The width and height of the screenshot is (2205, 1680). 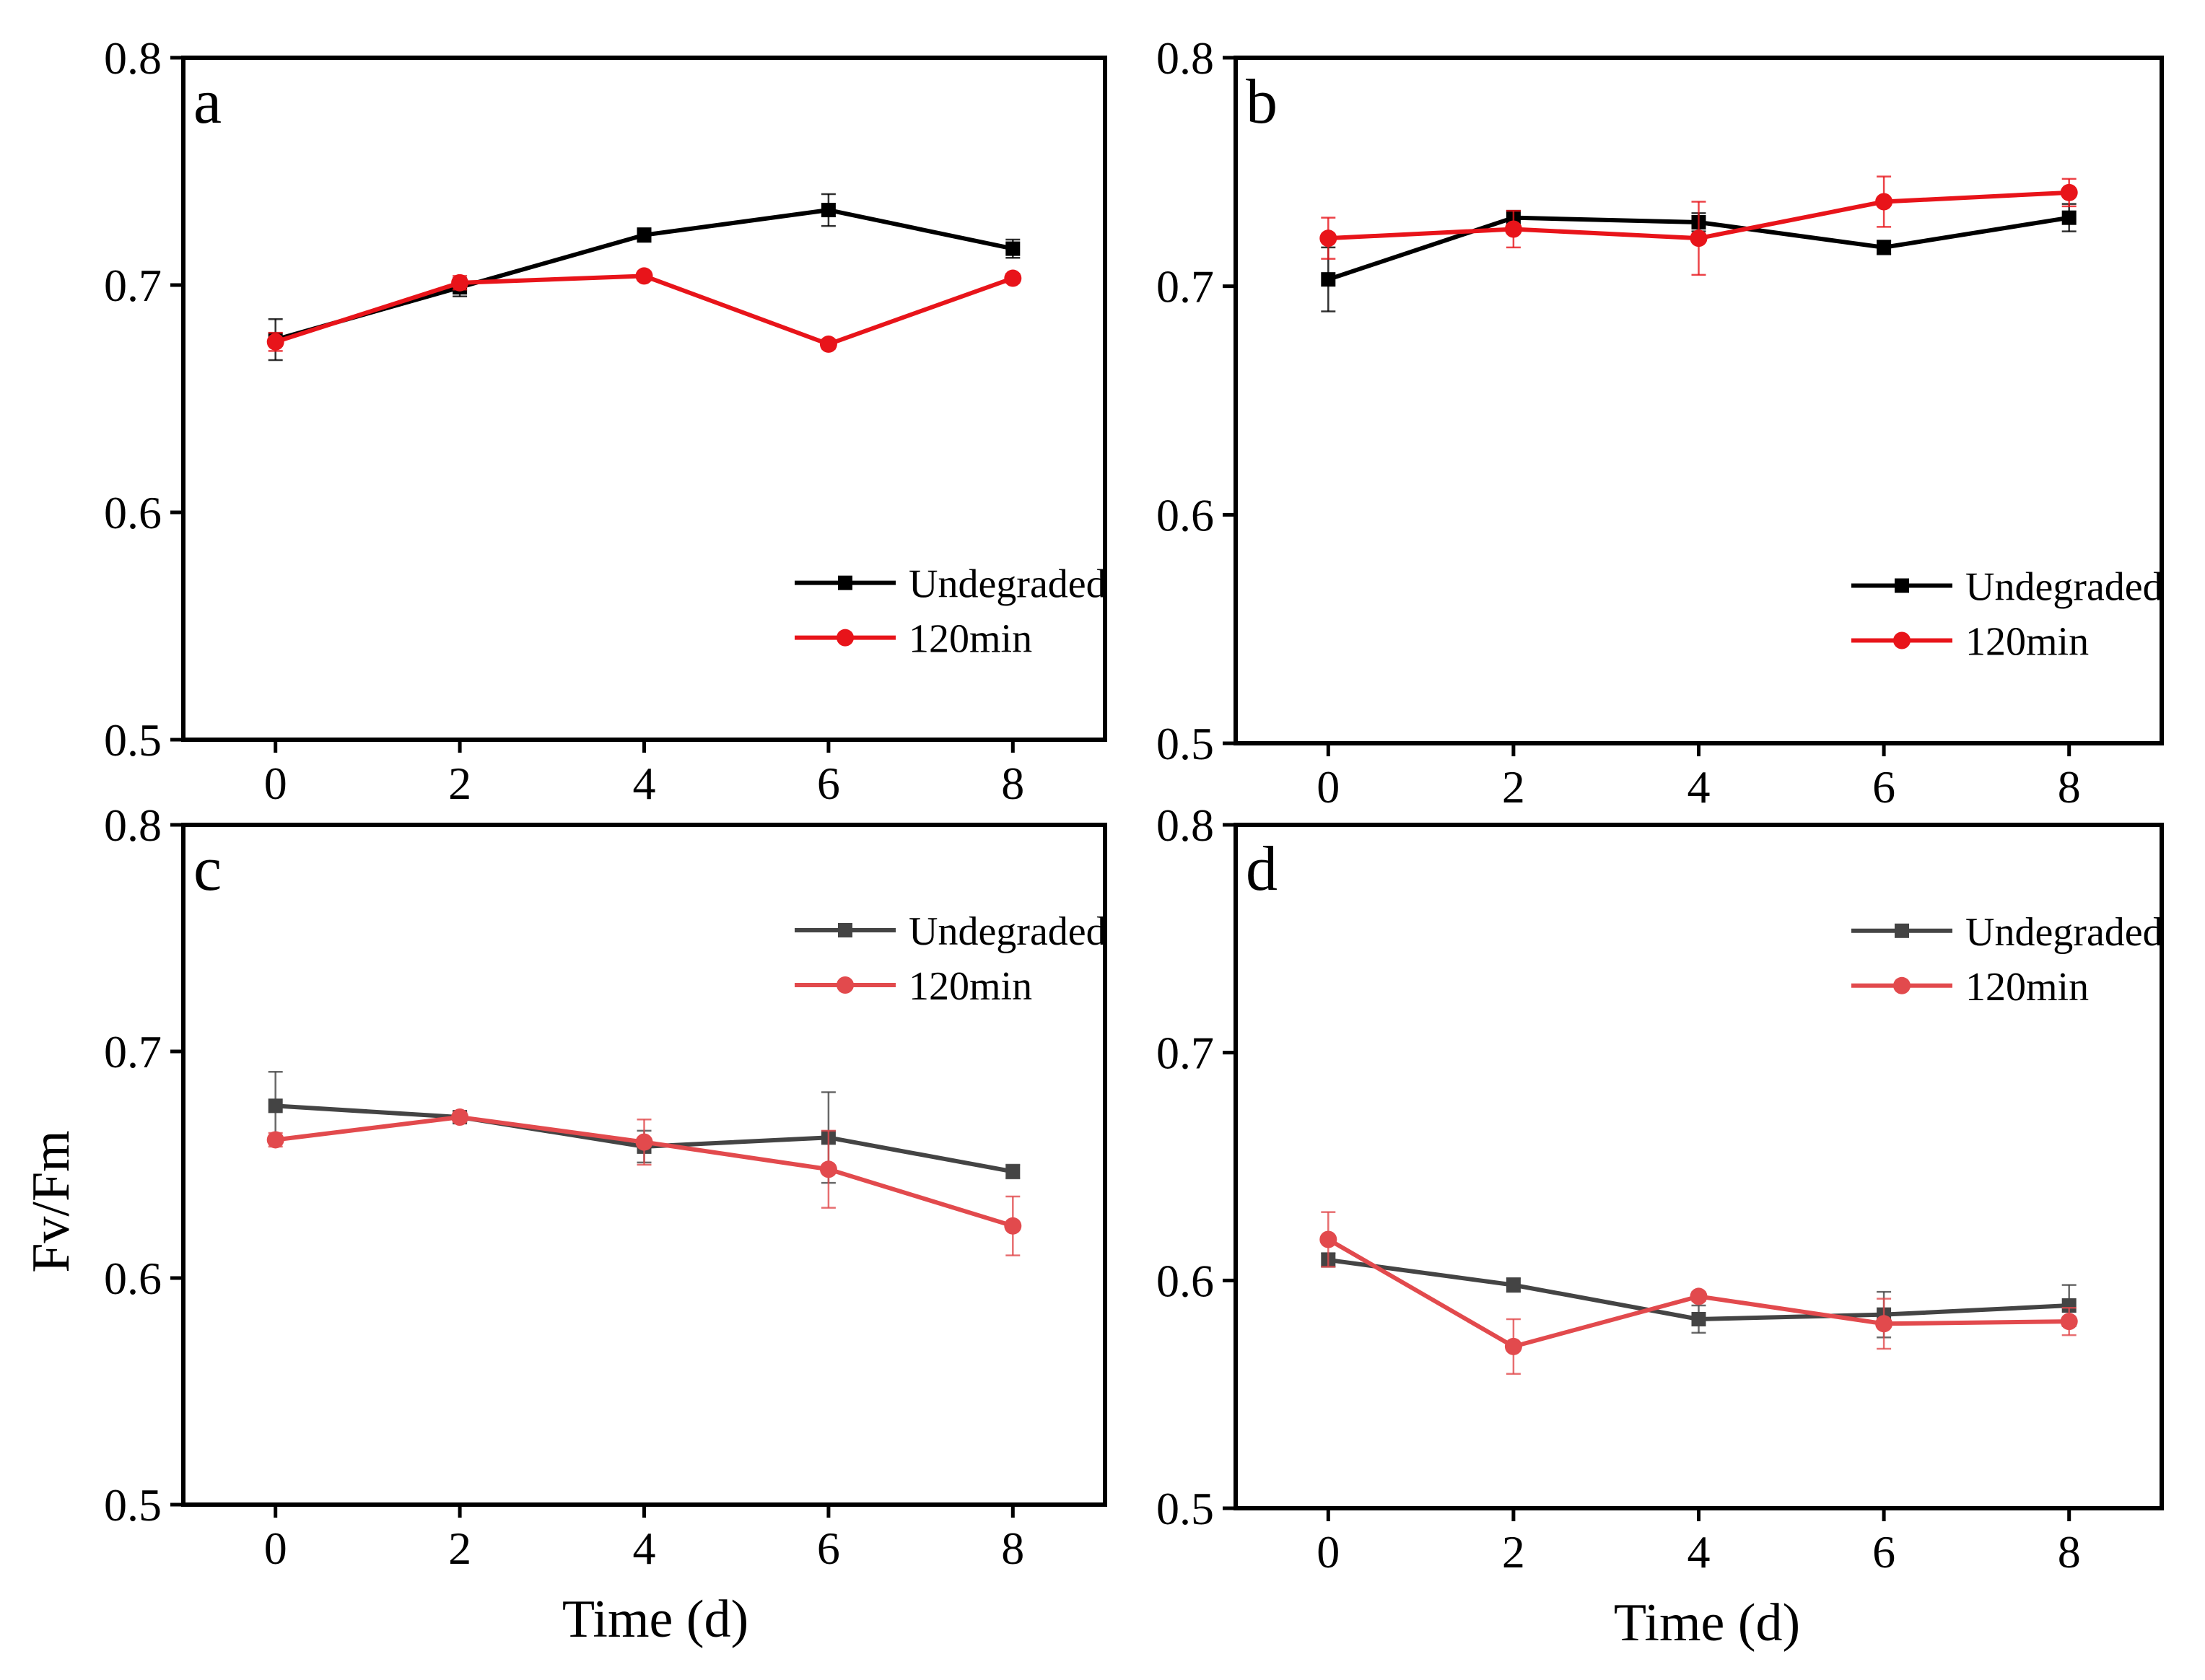 I want to click on x-axis-title-panel-c: Time (d), so click(x=655, y=1619).